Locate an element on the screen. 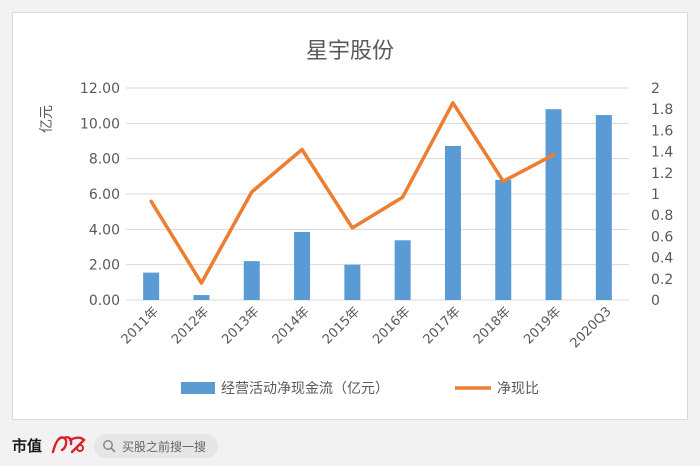 This screenshot has height=466, width=700. y-right-tick-label: 0 is located at coordinates (655, 301).